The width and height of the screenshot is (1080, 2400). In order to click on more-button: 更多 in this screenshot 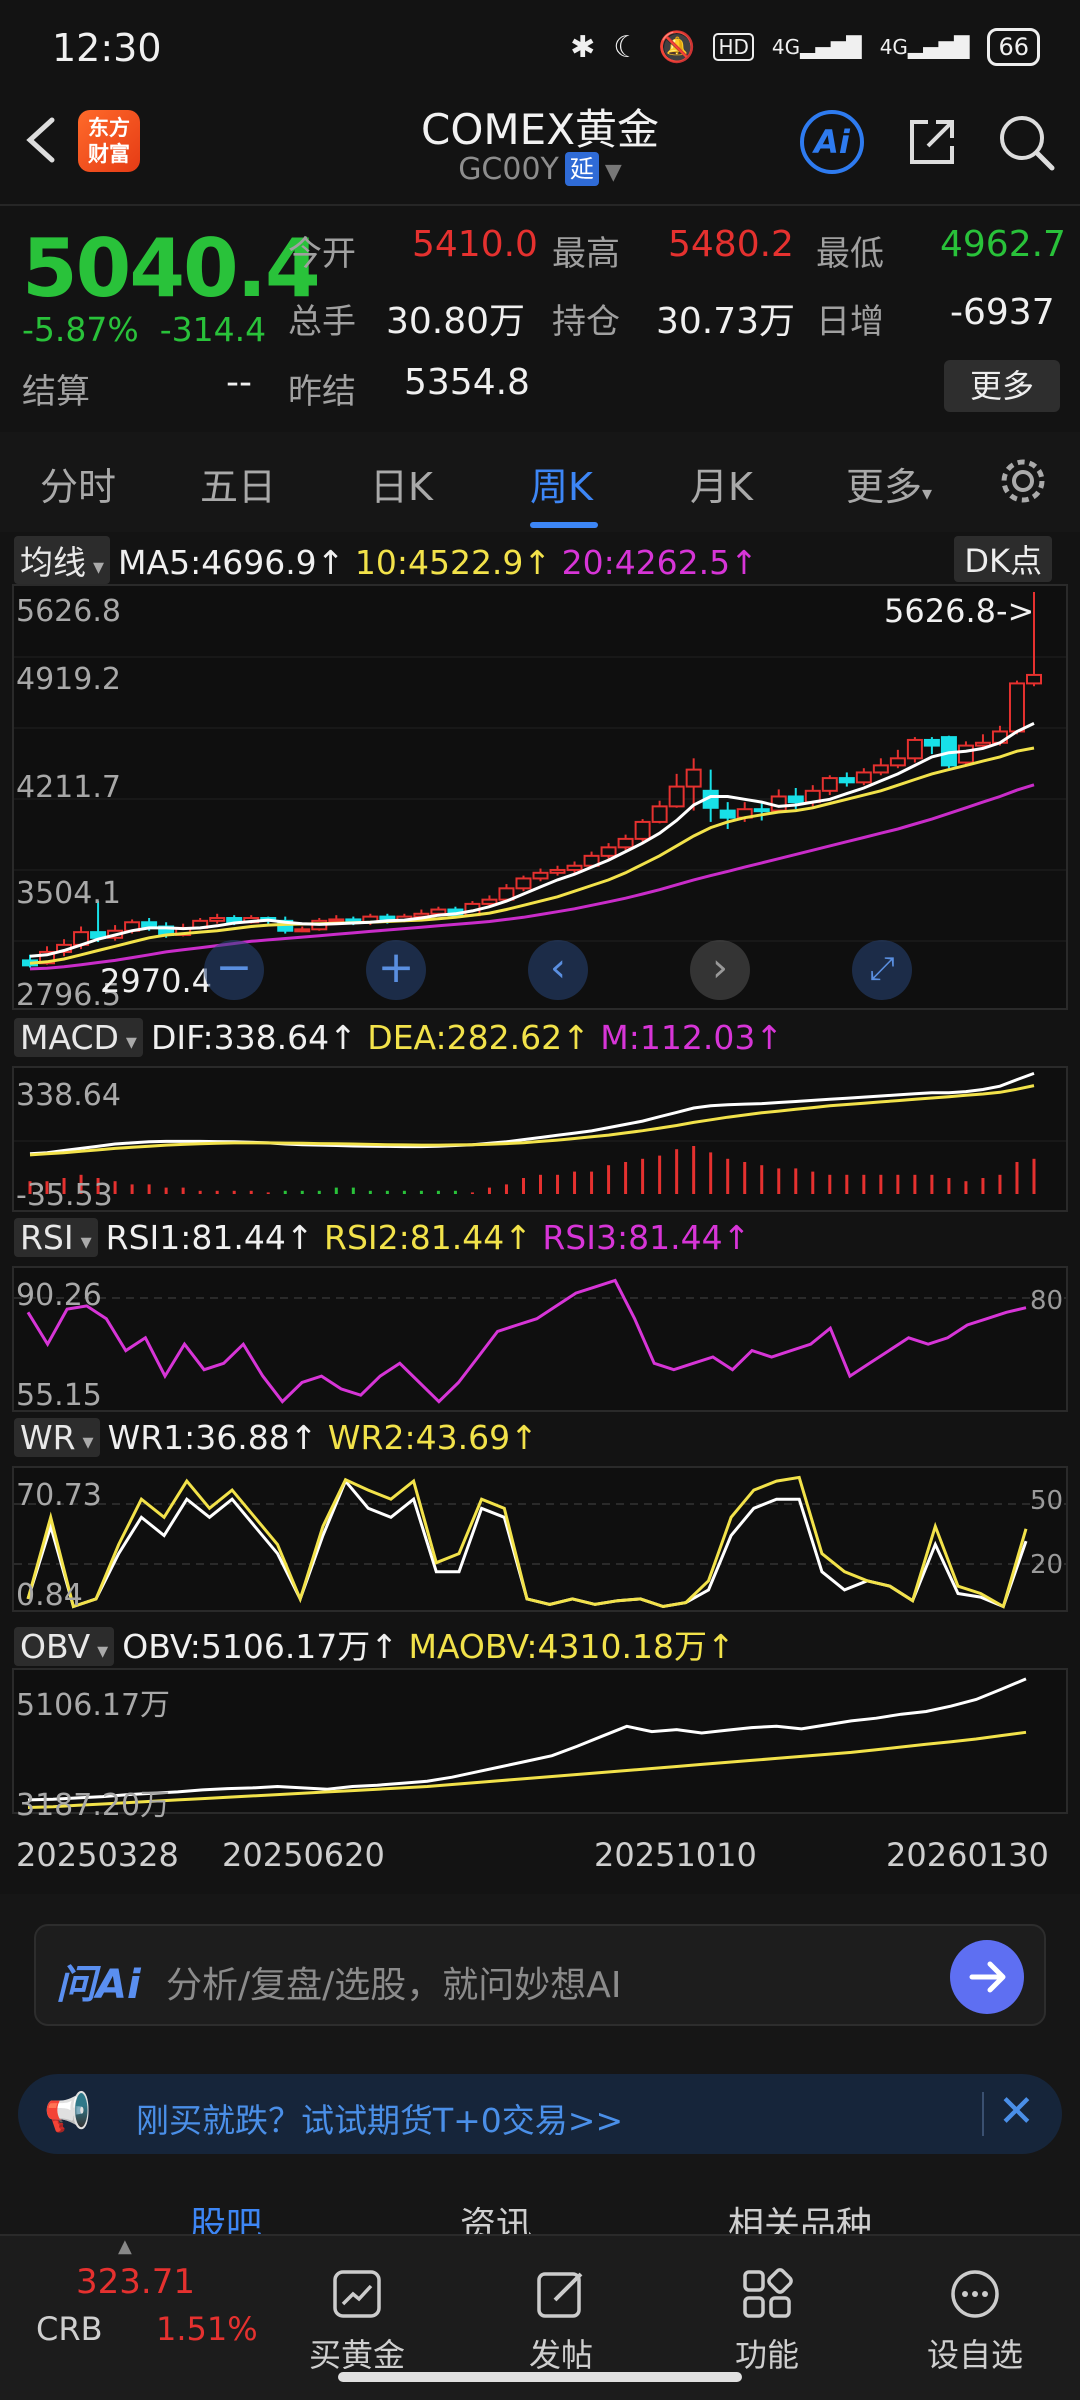, I will do `click(1002, 386)`.